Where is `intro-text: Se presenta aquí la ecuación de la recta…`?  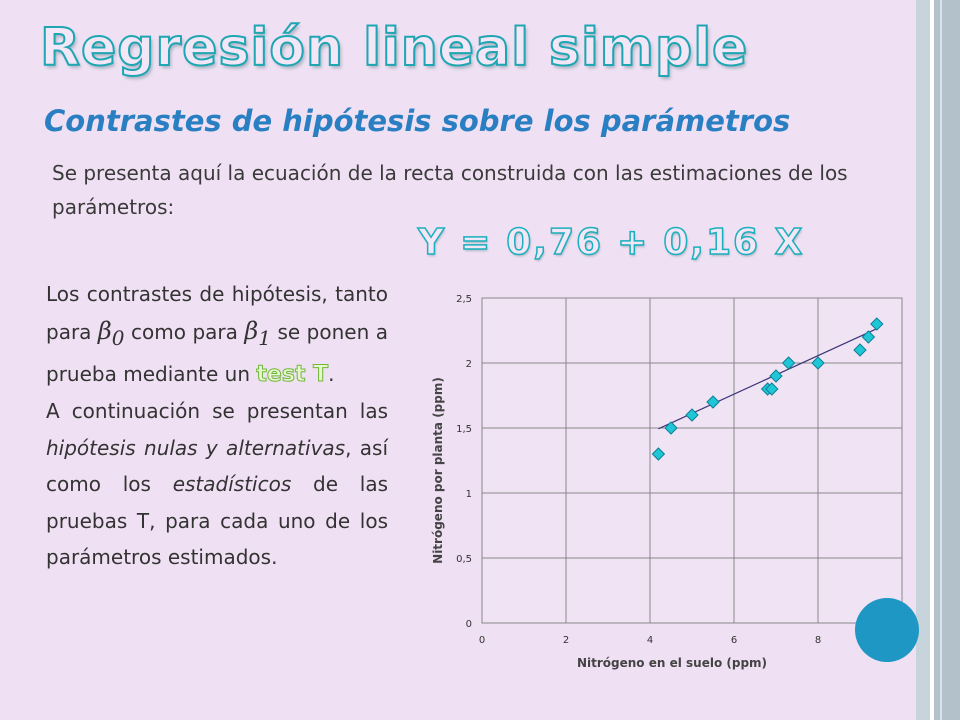 intro-text: Se presenta aquí la ecuación de la recta… is located at coordinates (450, 190).